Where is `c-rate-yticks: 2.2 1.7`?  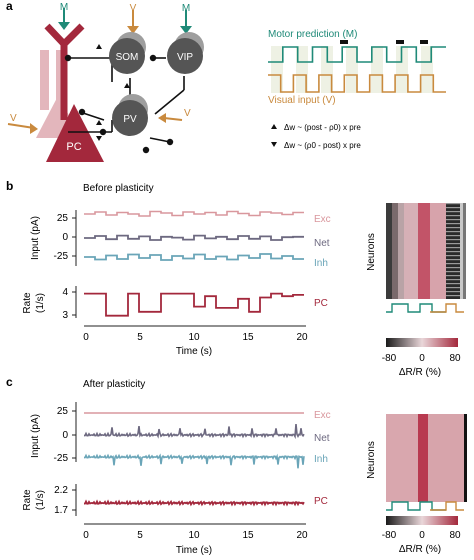 c-rate-yticks: 2.2 1.7 is located at coordinates (65, 500).